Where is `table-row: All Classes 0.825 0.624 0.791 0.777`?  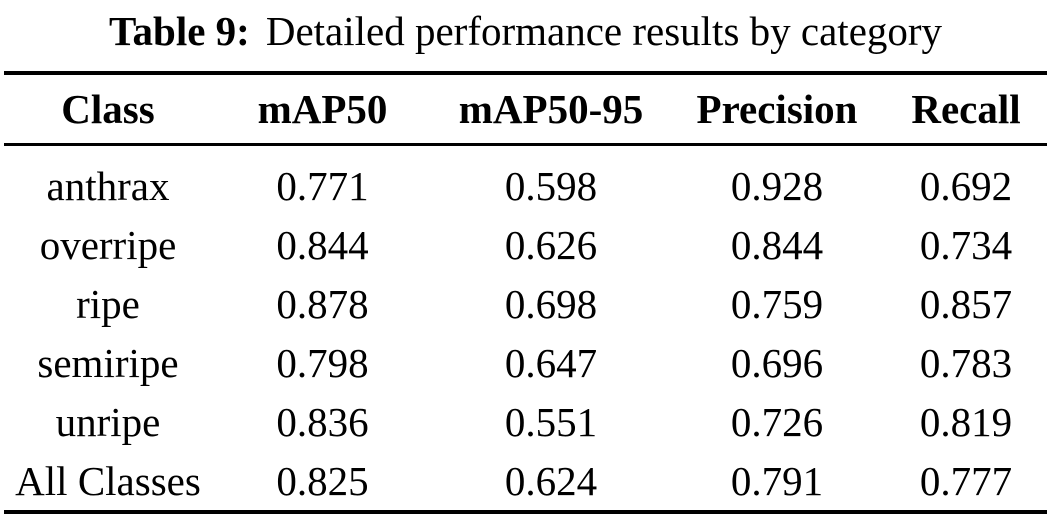 table-row: All Classes 0.825 0.624 0.791 0.777 is located at coordinates (525, 481).